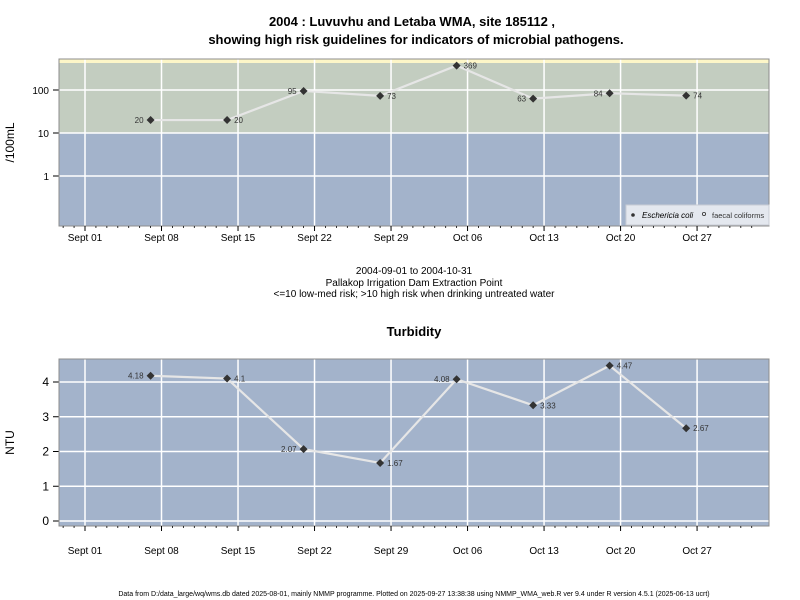 Image resolution: width=800 pixels, height=600 pixels. I want to click on data-label: 4.1, so click(240, 379).